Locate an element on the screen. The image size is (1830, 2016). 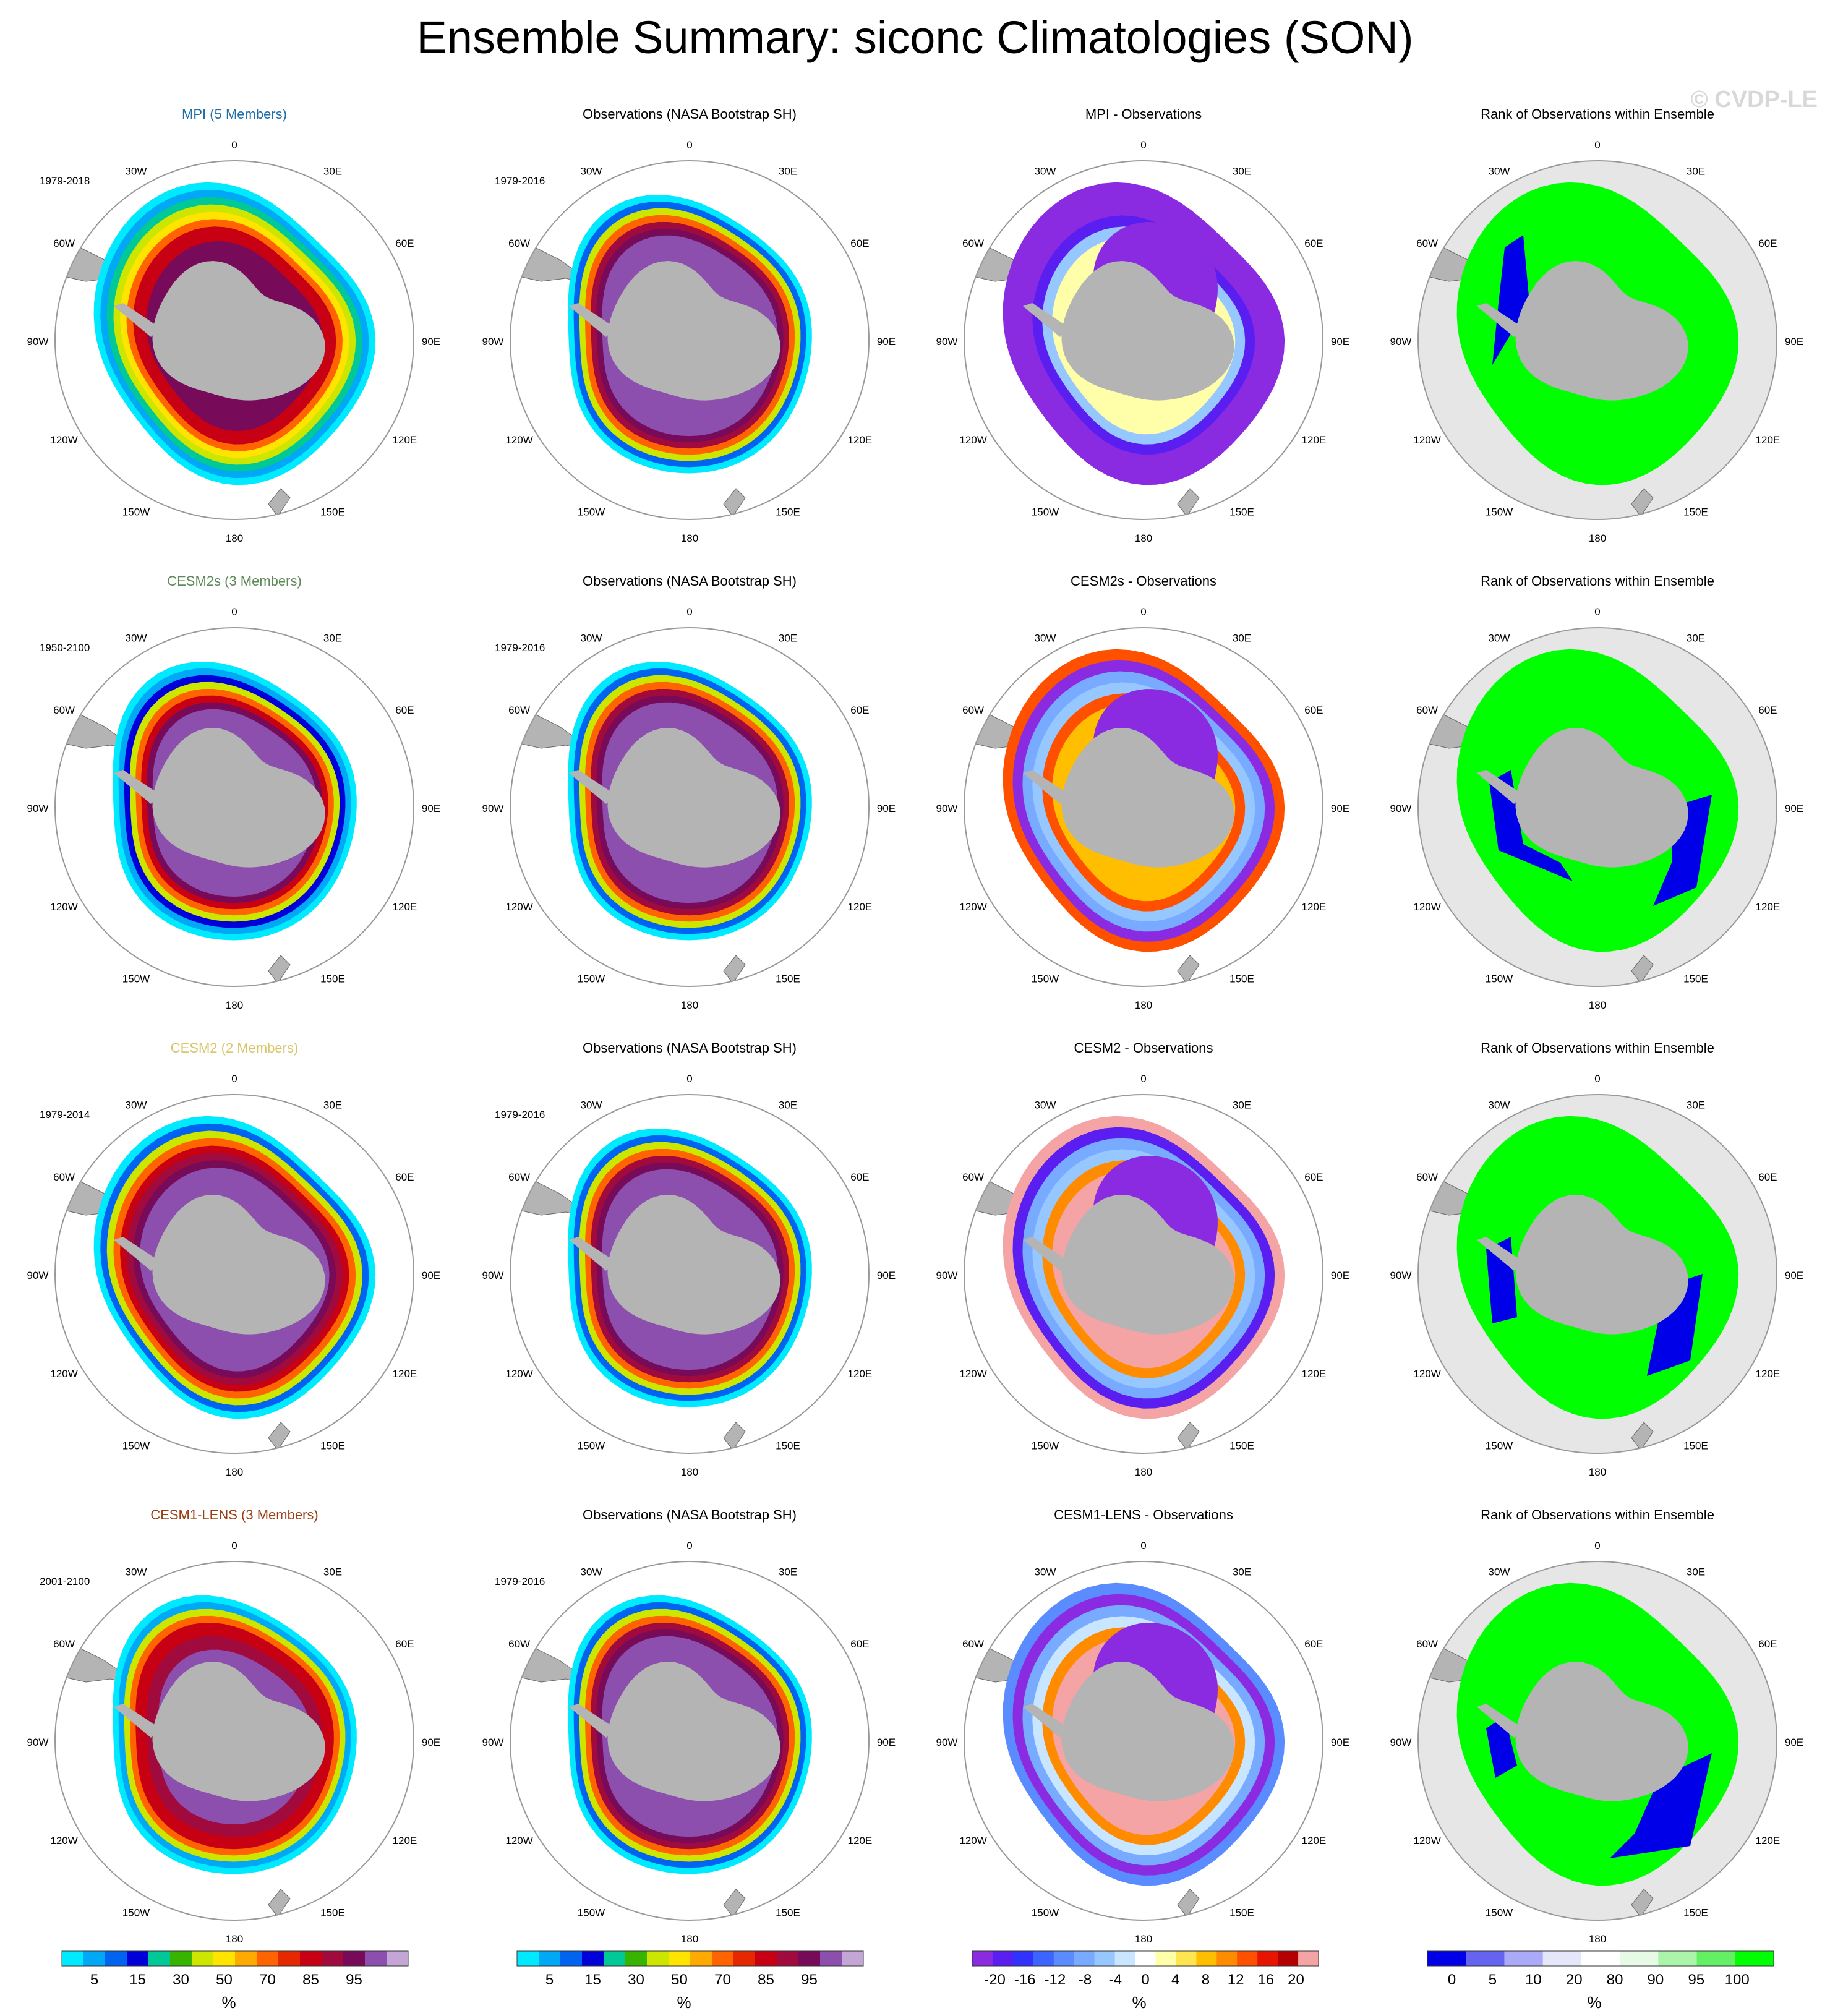
colorbar-2: 5 15 30 50 70 85 95% is located at coordinates (690, 1981).